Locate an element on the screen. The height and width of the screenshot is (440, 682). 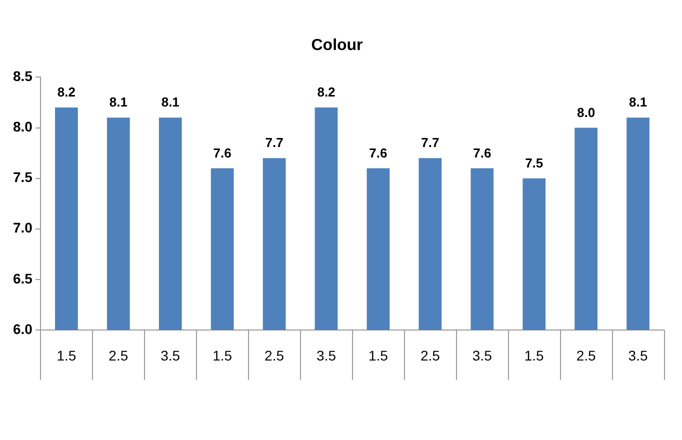
data-label: 7.5 is located at coordinates (534, 162).